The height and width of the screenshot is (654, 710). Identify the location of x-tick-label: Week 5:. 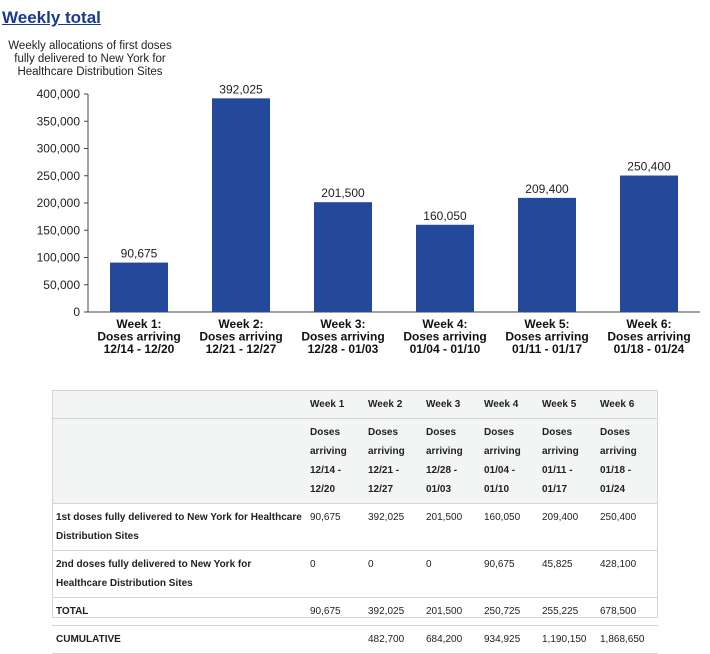
(546, 324).